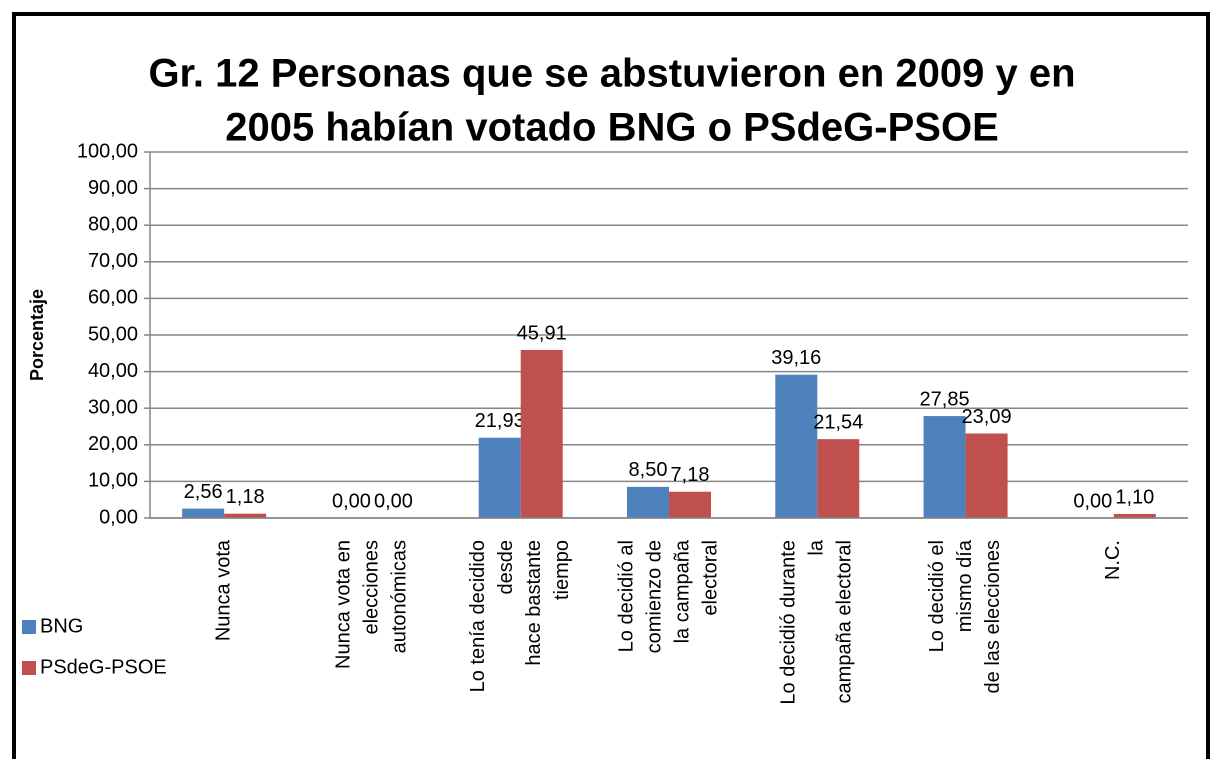 The height and width of the screenshot is (759, 1219). I want to click on y-tick-label: 10,00, so click(113, 481).